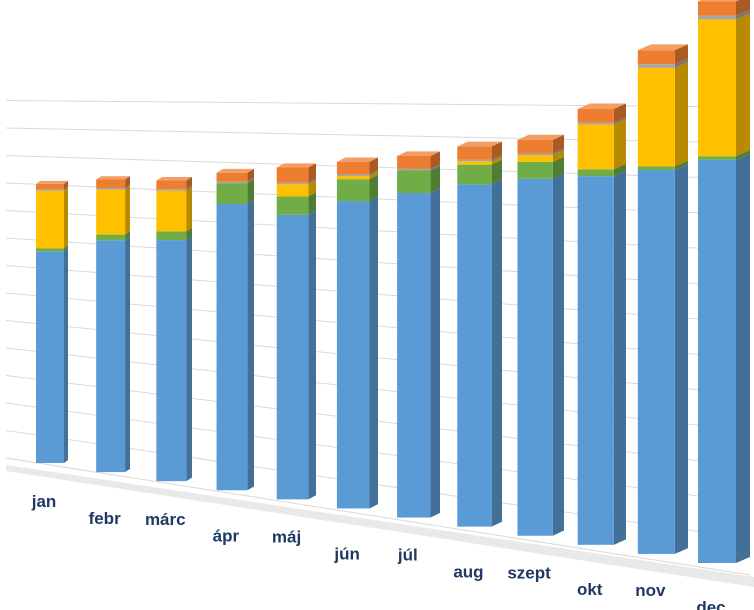  I want to click on x-tick-label: márc, so click(165, 519).